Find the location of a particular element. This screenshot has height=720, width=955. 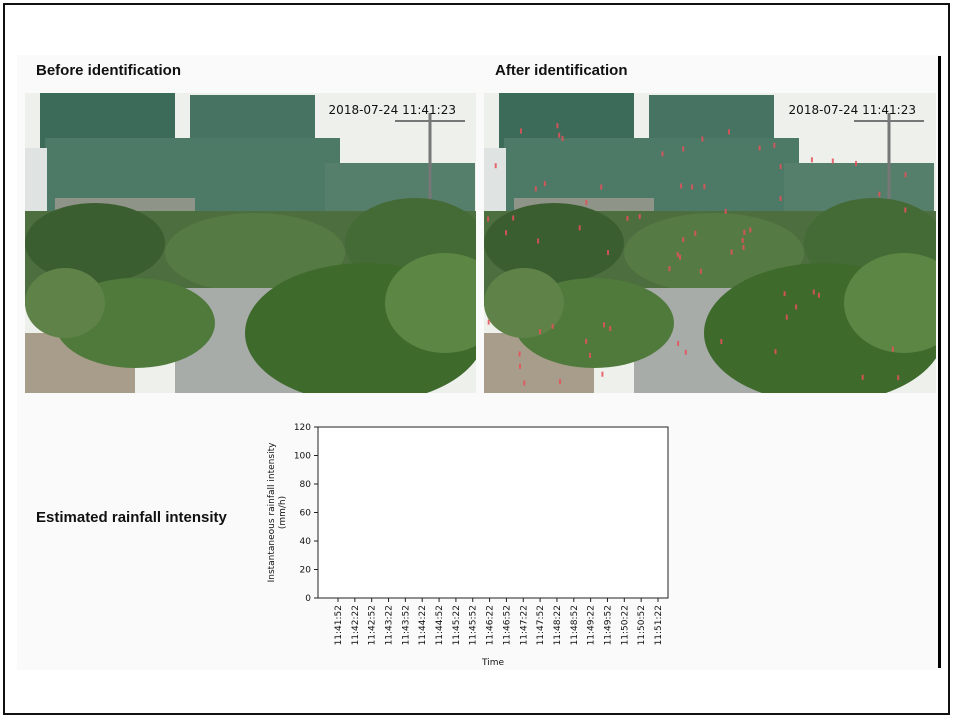

after-timestamp: 2018-07-24 11:41:23 is located at coordinates (852, 110).